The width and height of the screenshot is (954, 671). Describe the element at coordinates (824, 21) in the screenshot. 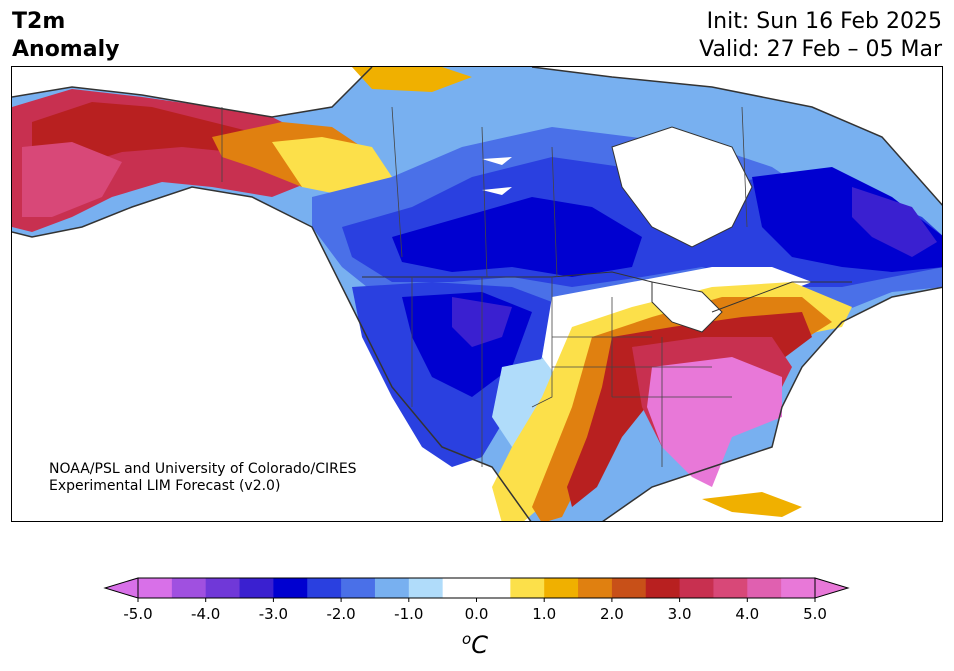

I see `init-date: Init: Sun 16 Feb 2025` at that location.